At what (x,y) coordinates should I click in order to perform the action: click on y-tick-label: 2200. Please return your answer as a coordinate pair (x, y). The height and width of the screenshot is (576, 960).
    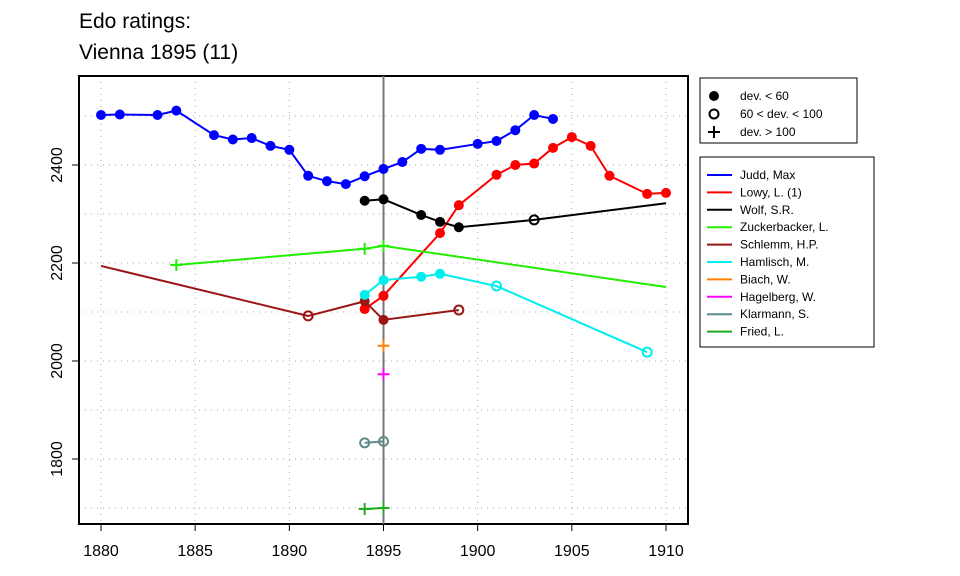
    Looking at the image, I should click on (57, 263).